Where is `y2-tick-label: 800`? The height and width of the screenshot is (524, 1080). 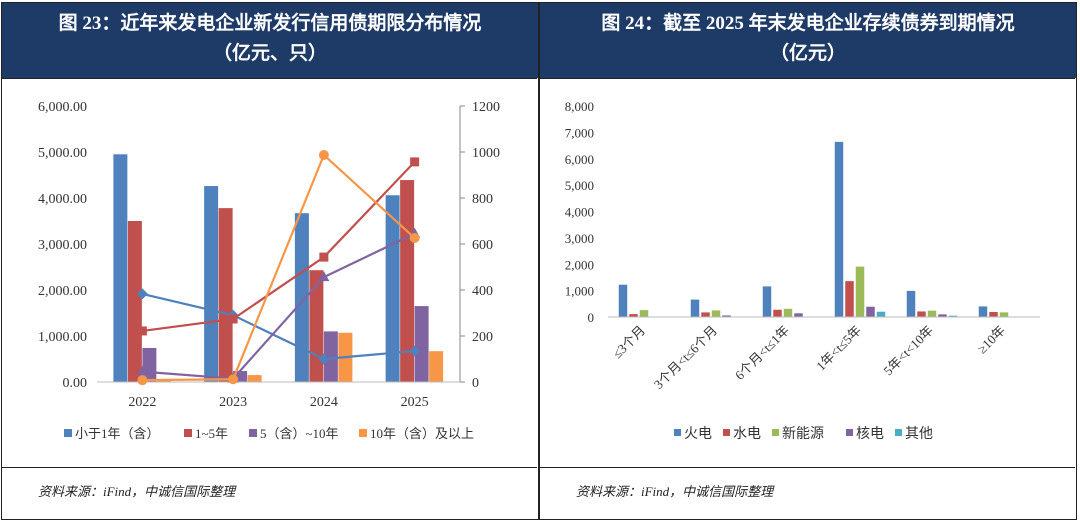 y2-tick-label: 800 is located at coordinates (482, 199).